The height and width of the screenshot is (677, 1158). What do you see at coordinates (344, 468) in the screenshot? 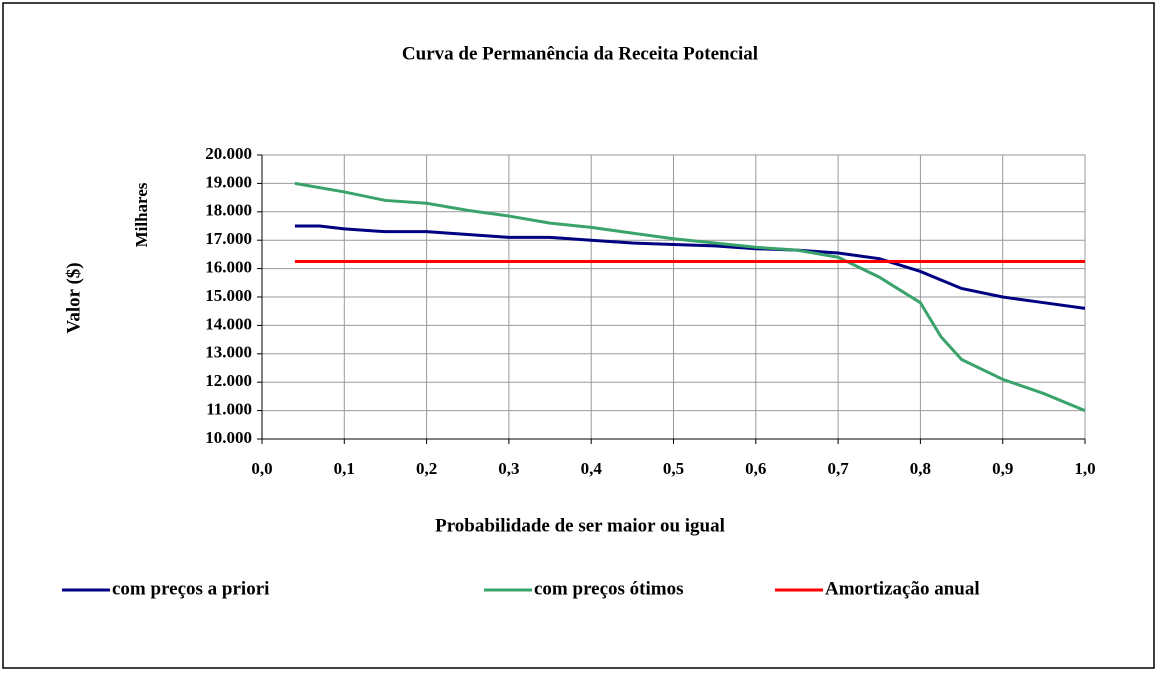
I see `x-tick-label: 0,1` at bounding box center [344, 468].